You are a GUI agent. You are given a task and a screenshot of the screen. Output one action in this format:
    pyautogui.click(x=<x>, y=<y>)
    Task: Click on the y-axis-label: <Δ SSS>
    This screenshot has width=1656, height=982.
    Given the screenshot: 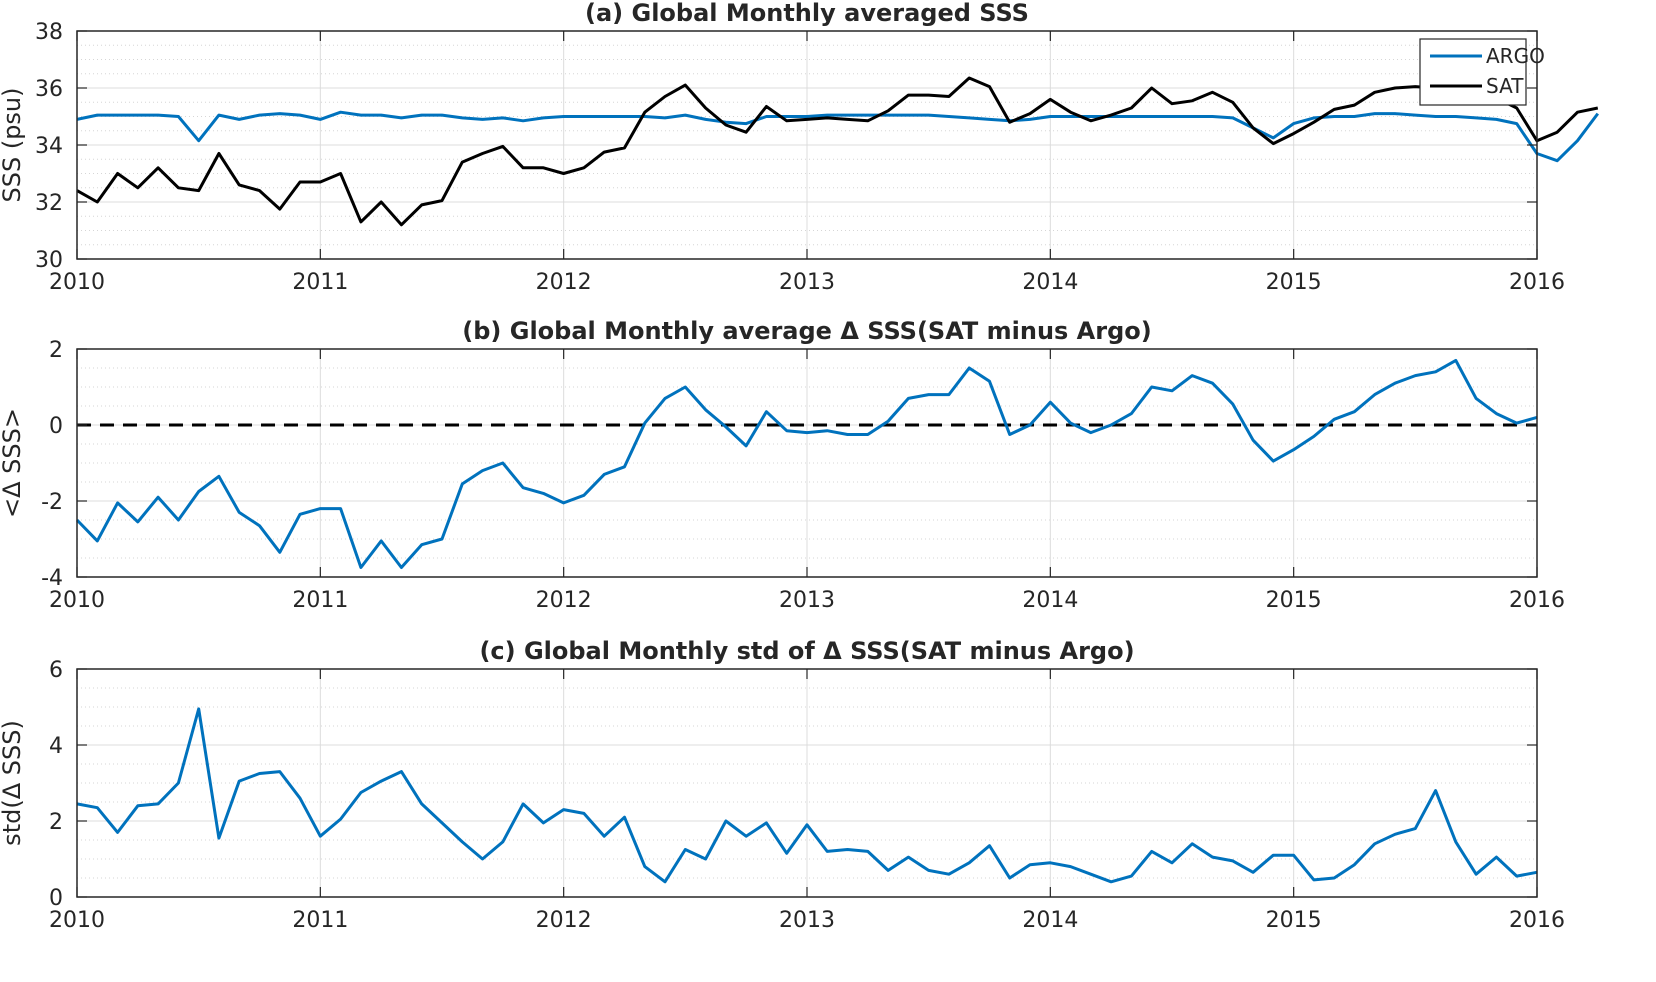 What is the action you would take?
    pyautogui.click(x=13, y=463)
    